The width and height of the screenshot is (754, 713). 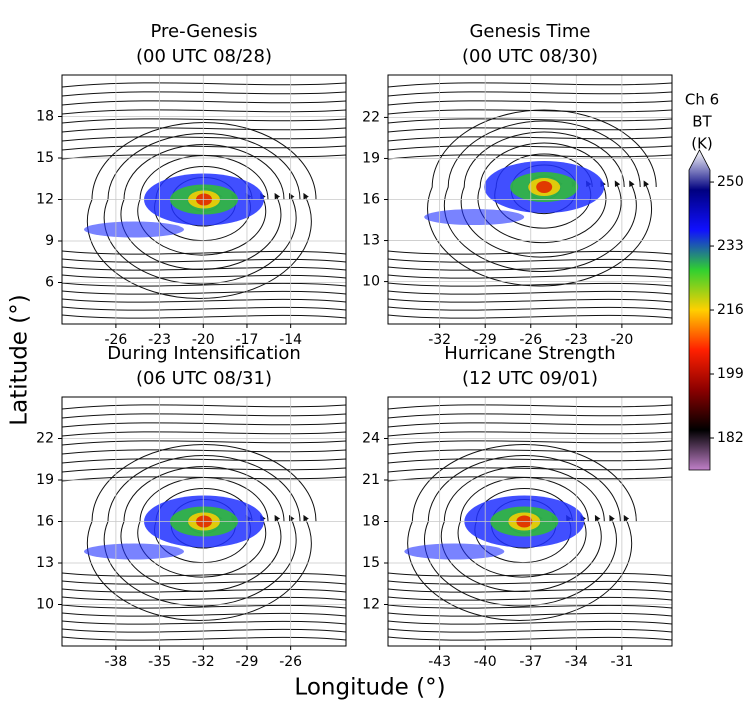 I want to click on x-tick-label: -31, so click(x=621, y=662).